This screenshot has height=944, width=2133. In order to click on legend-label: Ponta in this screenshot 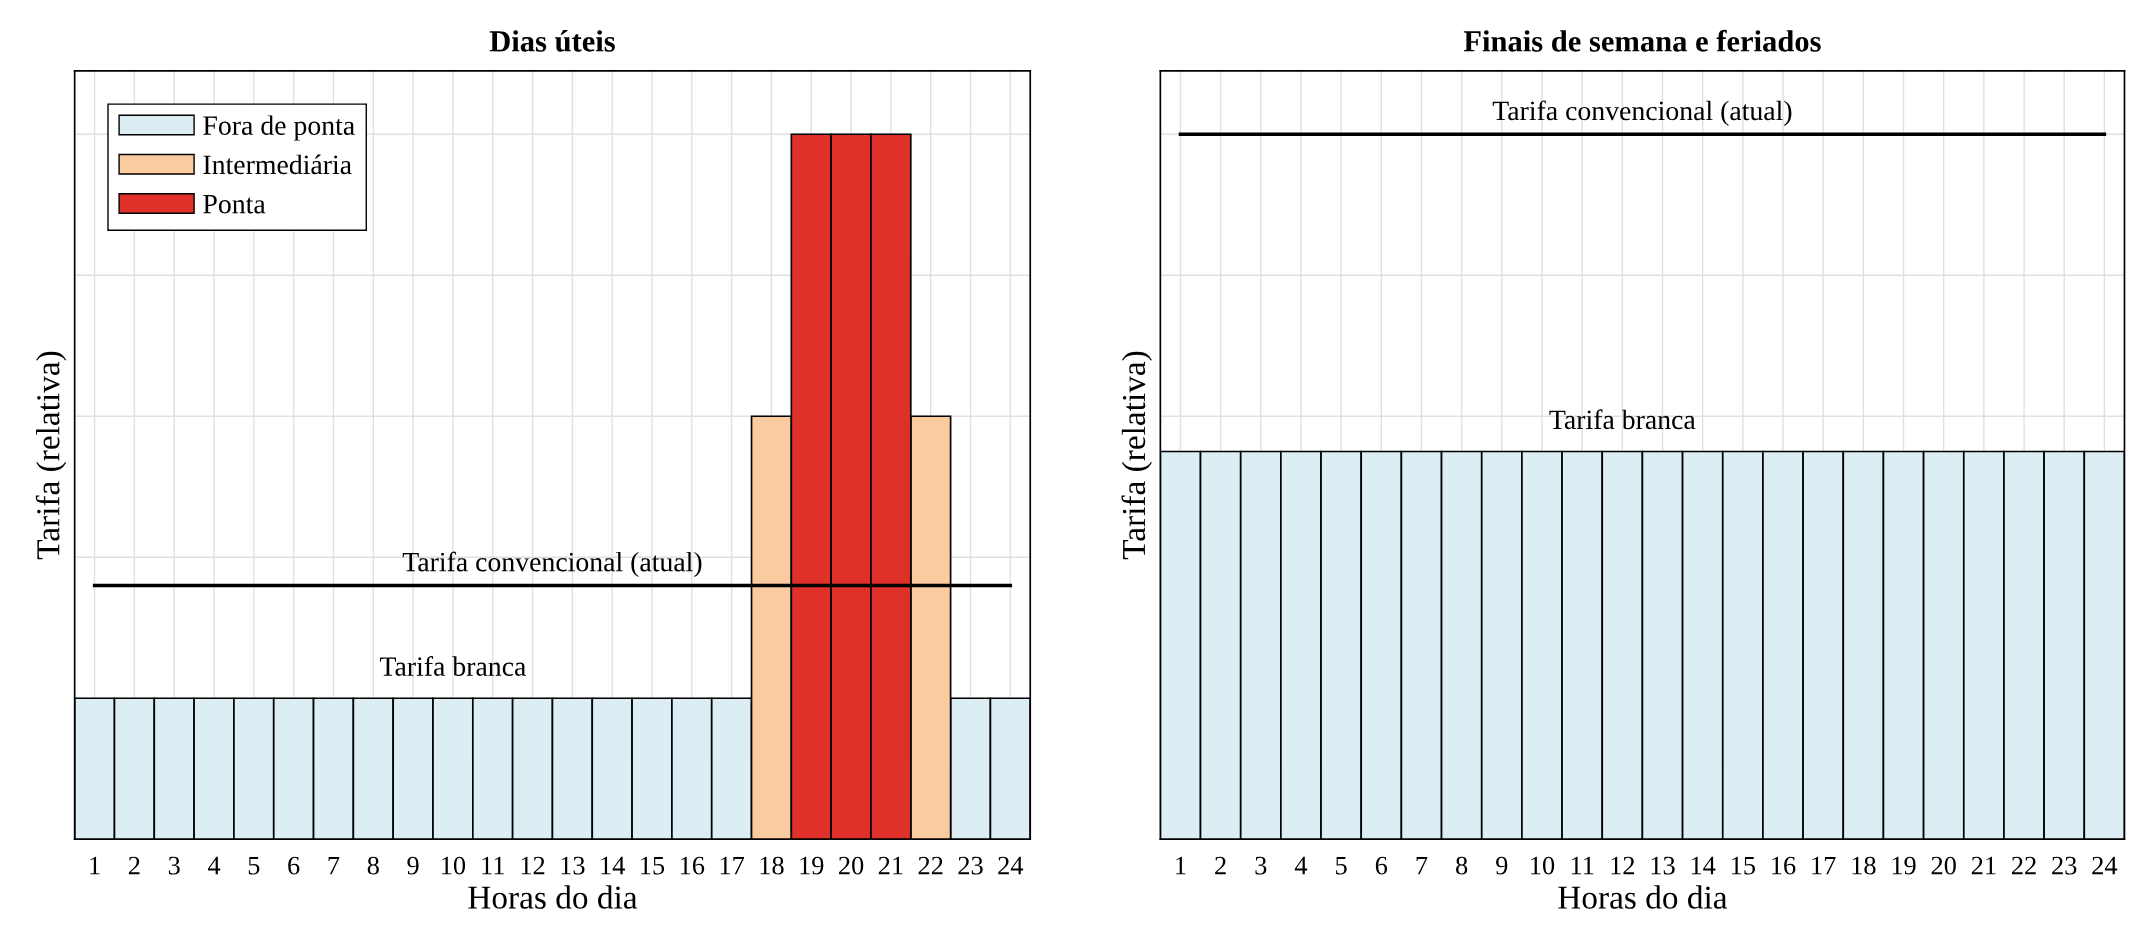, I will do `click(234, 204)`.